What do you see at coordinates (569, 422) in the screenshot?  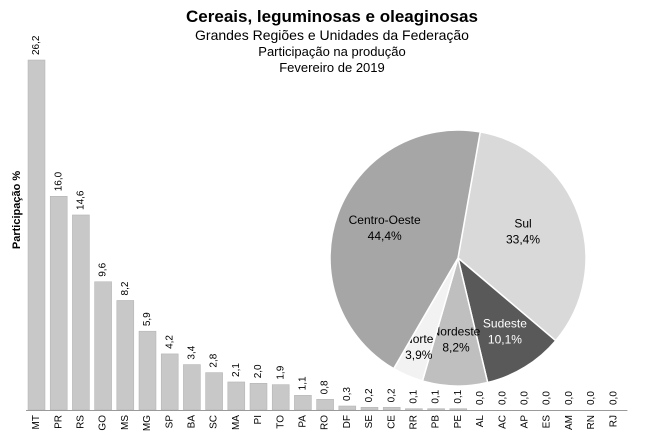 I see `tick-label-am: AM` at bounding box center [569, 422].